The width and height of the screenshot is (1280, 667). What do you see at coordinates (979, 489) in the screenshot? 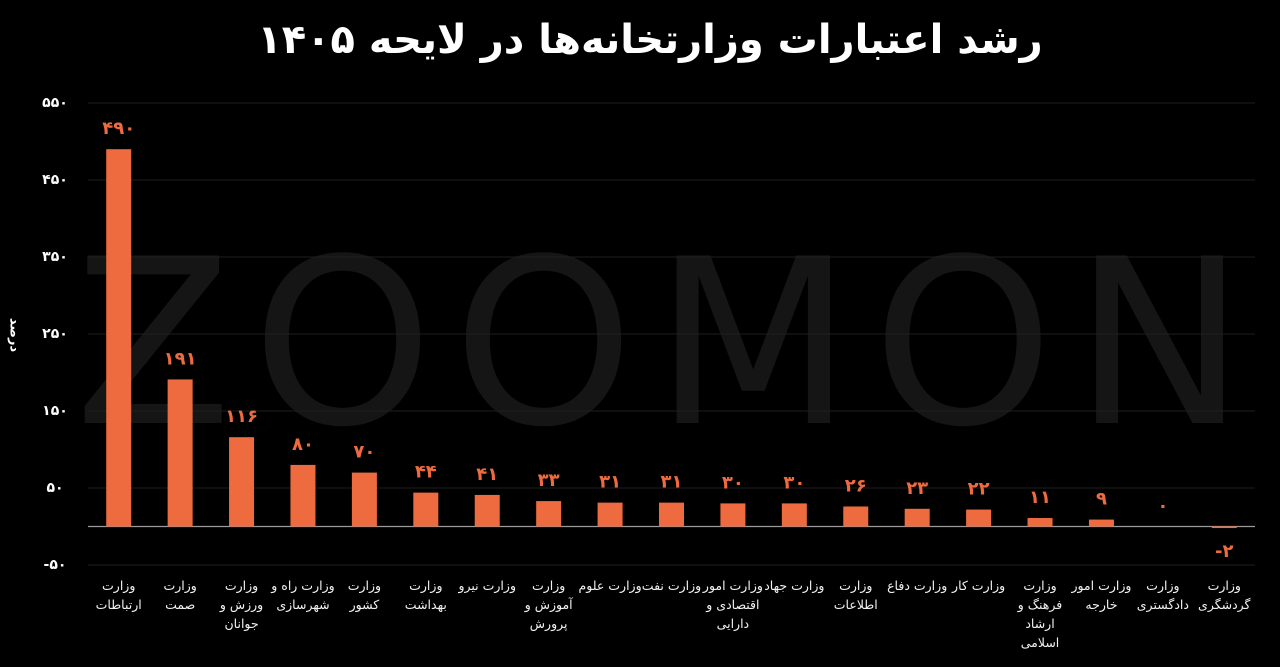
I see `value-label: ۲۲` at bounding box center [979, 489].